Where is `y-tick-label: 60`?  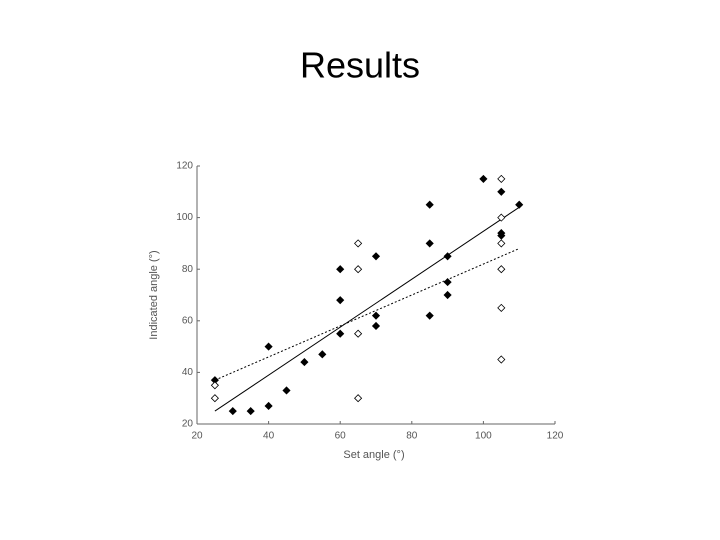 y-tick-label: 60 is located at coordinates (188, 320).